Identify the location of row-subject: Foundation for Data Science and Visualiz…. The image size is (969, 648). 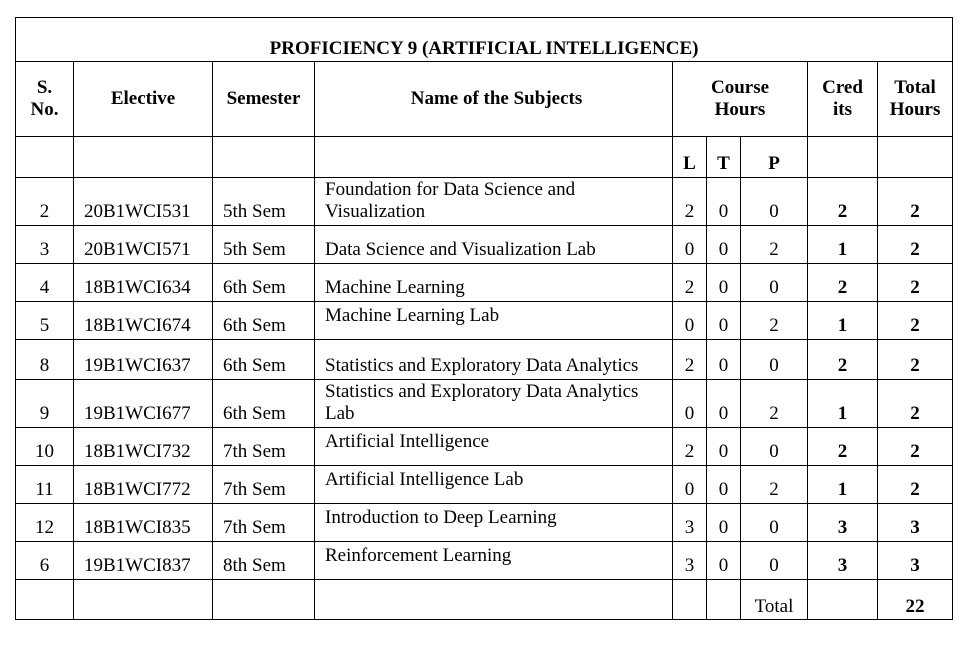
(493, 201).